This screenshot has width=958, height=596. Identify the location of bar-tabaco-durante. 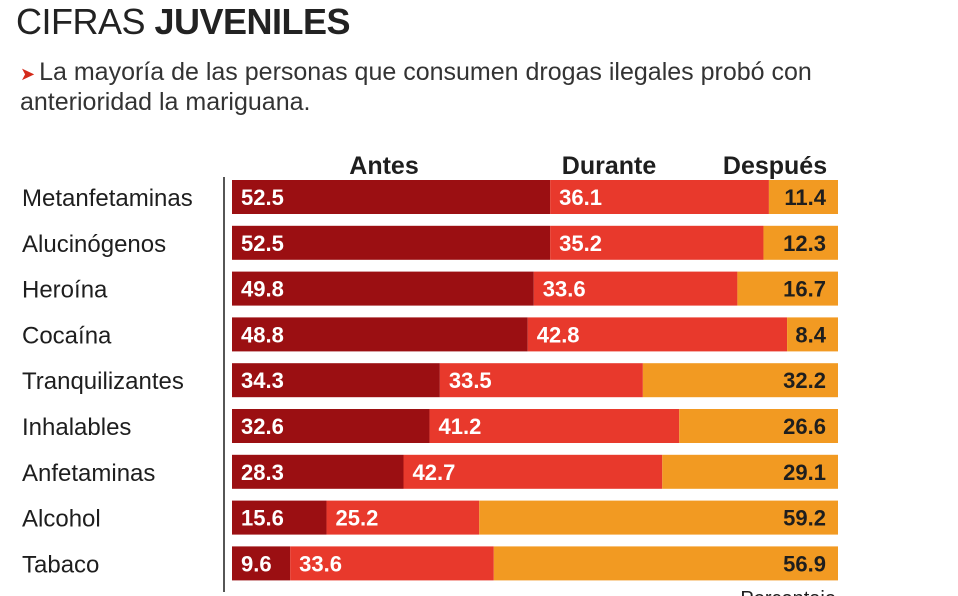
(392, 563).